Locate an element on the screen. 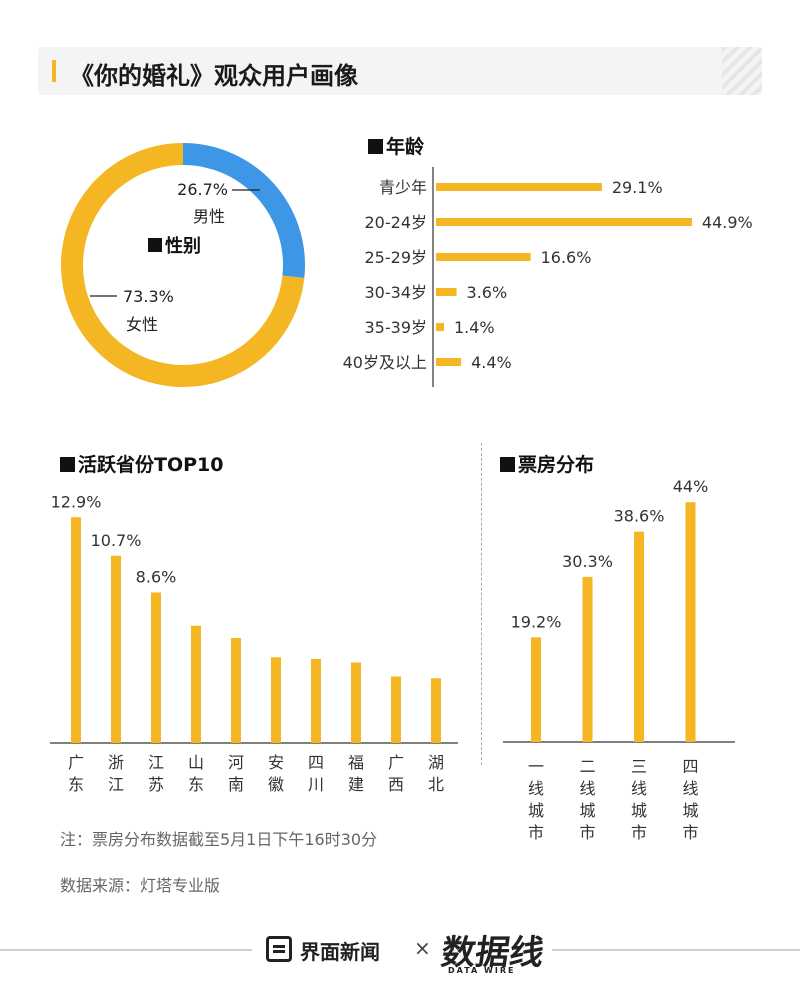 The width and height of the screenshot is (800, 1000). footer-rule-right is located at coordinates (676, 950).